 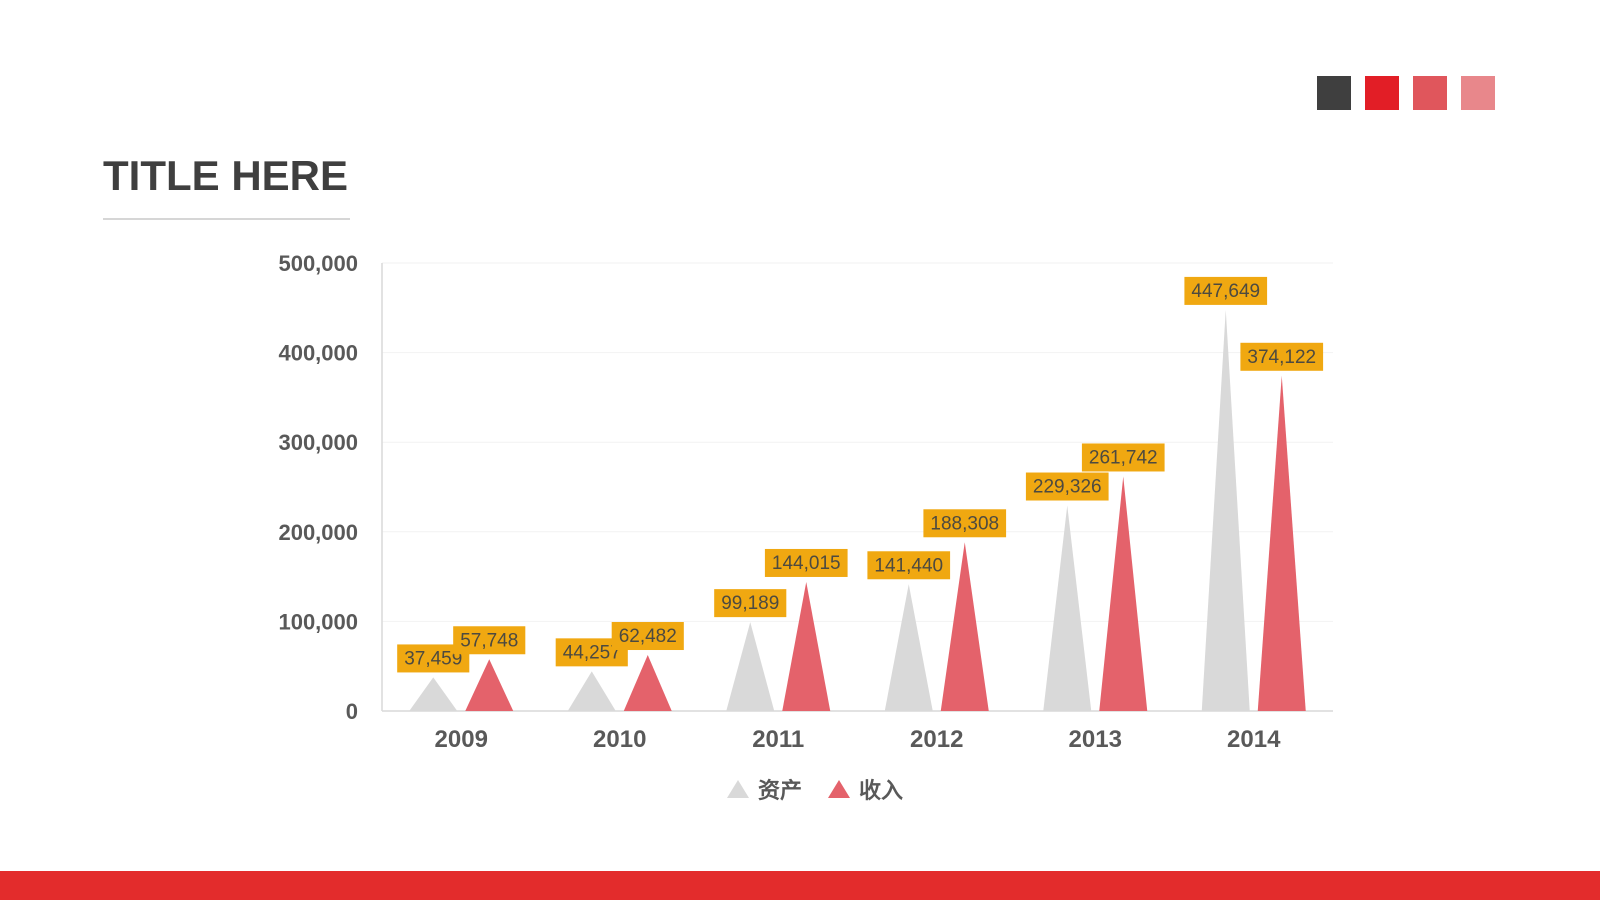 I want to click on data-label-value: 374,122, so click(x=1281, y=357).